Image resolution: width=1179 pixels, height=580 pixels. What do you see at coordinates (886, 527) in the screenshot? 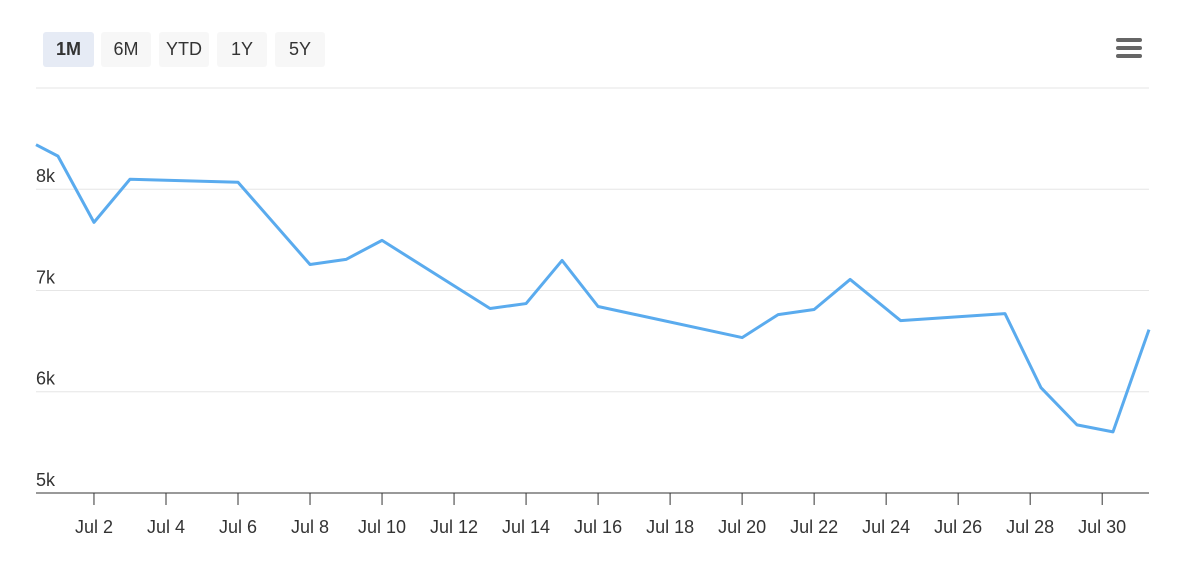
I see `x-tick-label: Jul 24` at bounding box center [886, 527].